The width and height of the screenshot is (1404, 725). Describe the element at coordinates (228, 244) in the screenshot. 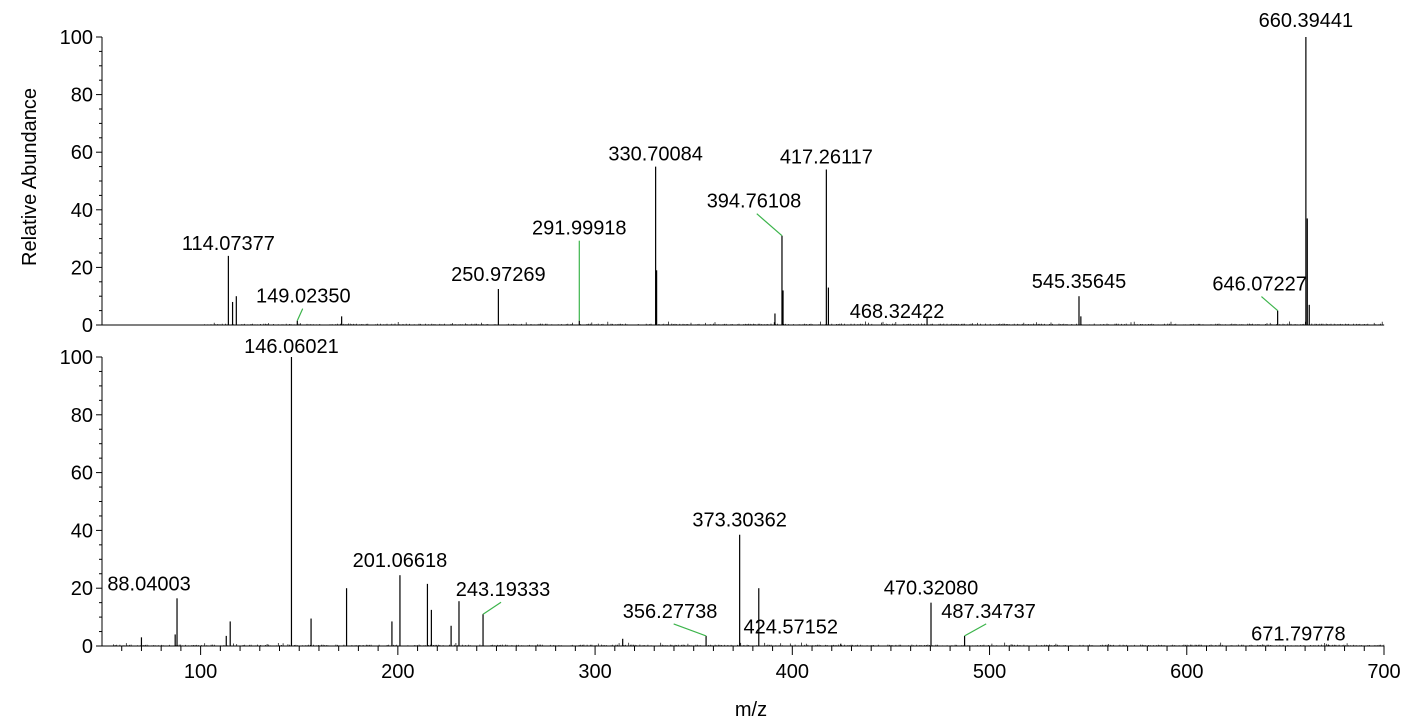

I see `peak-label: 114.07377` at that location.